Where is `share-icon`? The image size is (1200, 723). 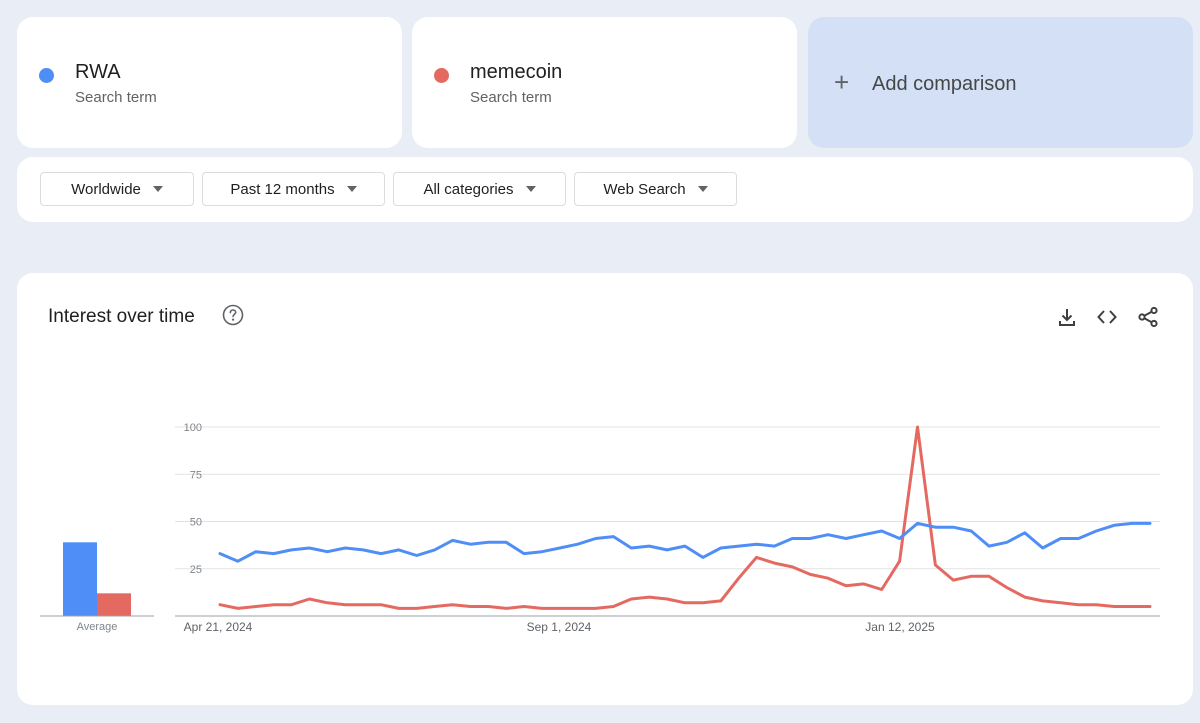 share-icon is located at coordinates (1148, 317).